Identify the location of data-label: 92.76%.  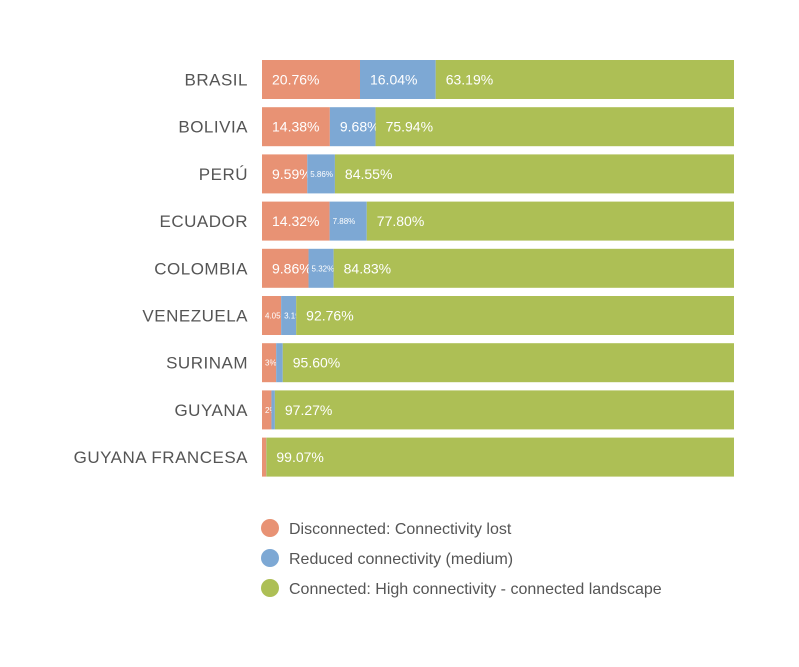
(329, 316).